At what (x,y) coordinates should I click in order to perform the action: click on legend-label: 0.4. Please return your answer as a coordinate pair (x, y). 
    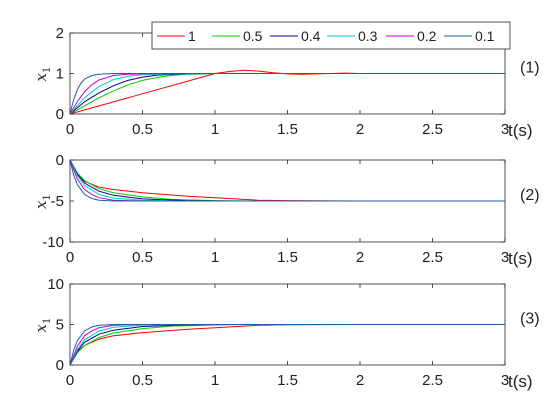
    Looking at the image, I should click on (311, 36).